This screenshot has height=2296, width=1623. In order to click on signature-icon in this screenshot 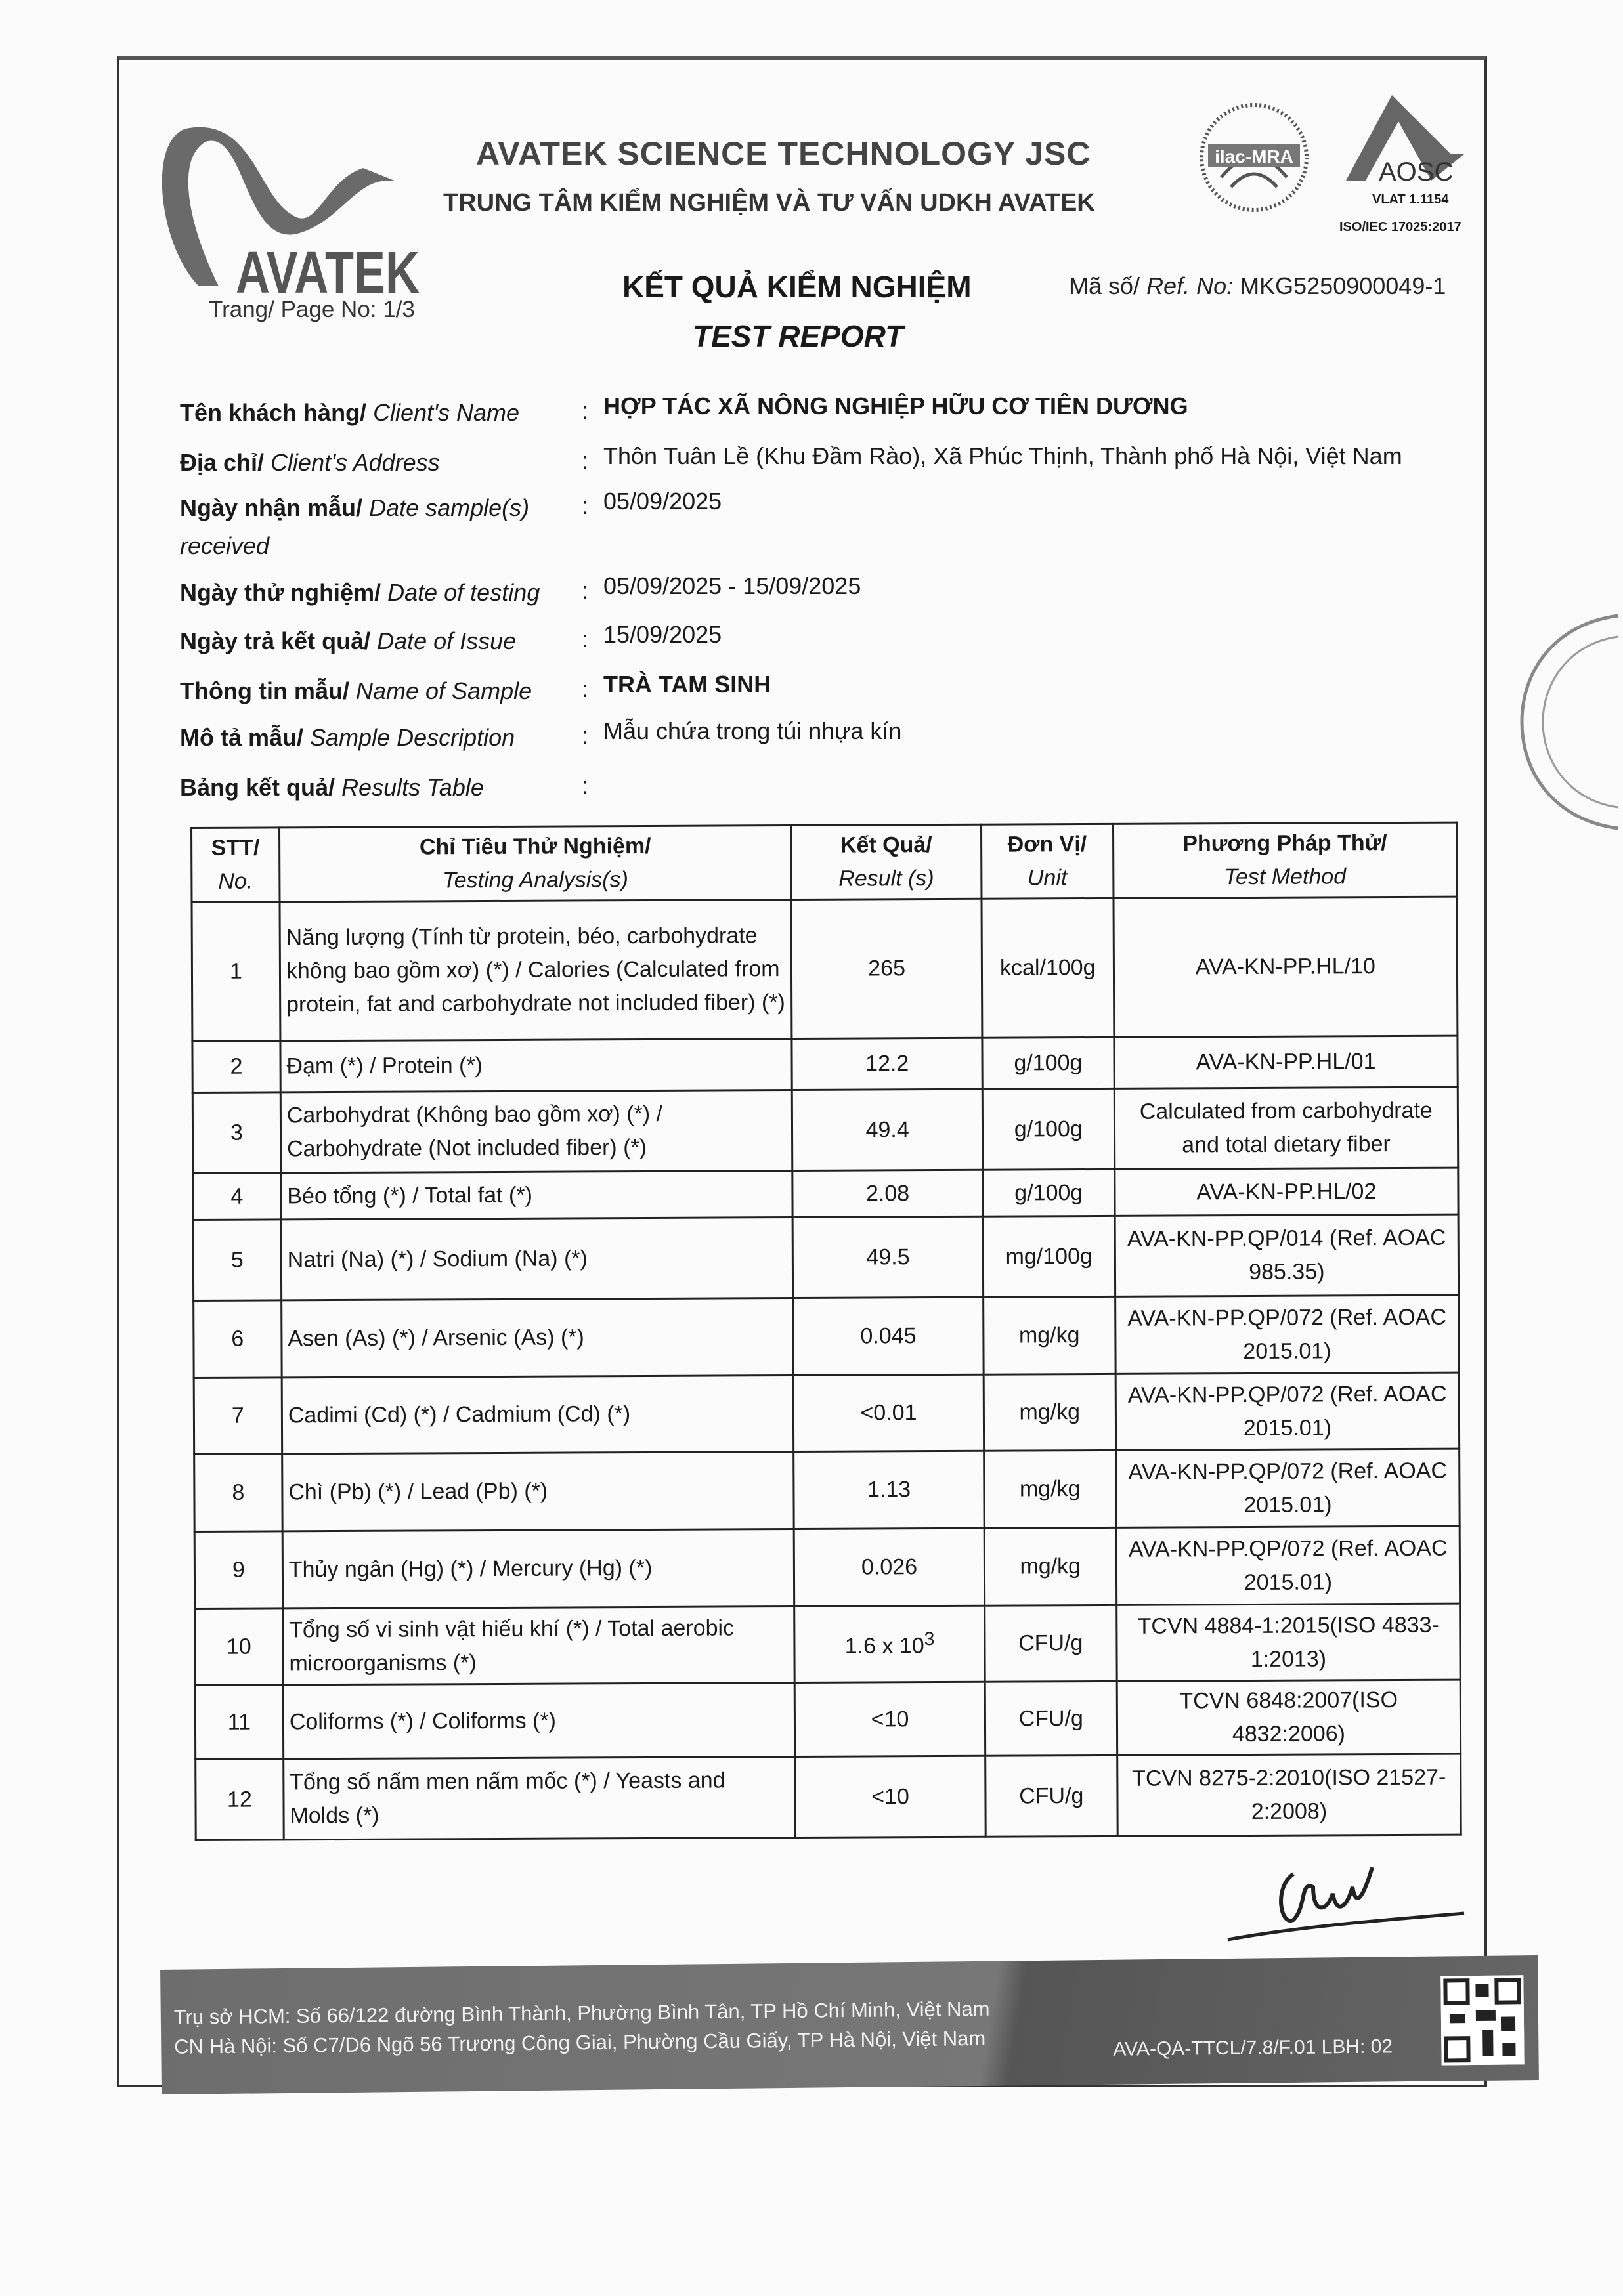, I will do `click(1346, 1905)`.